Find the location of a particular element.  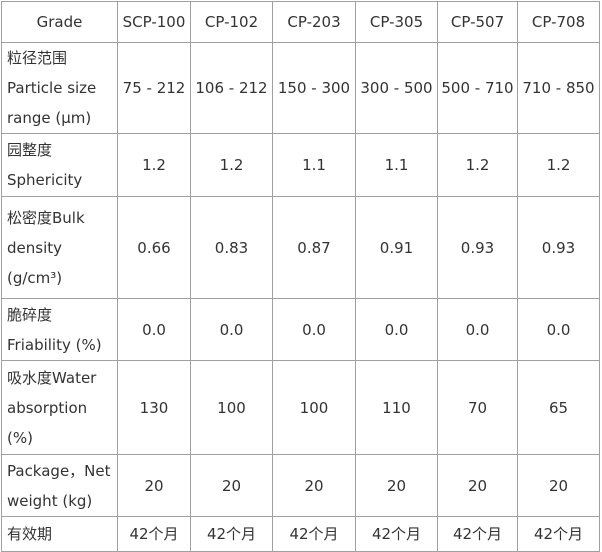

label-line: 吸水度Water is located at coordinates (52, 377).